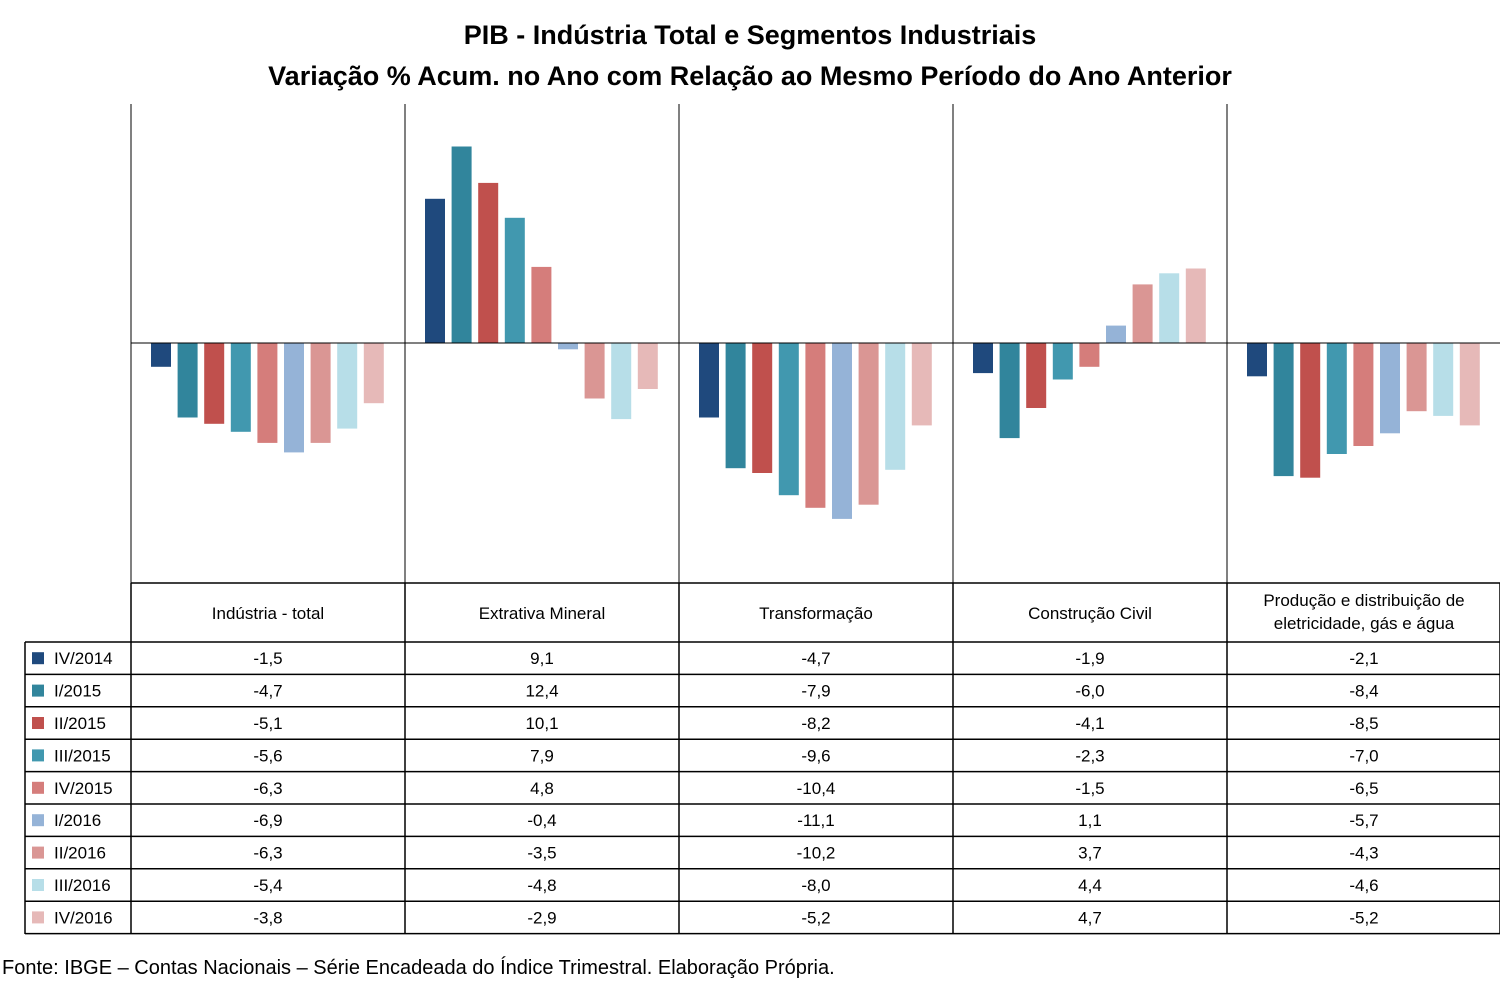 The image size is (1500, 986). What do you see at coordinates (815, 885) in the screenshot?
I see `data-label: -8,0` at bounding box center [815, 885].